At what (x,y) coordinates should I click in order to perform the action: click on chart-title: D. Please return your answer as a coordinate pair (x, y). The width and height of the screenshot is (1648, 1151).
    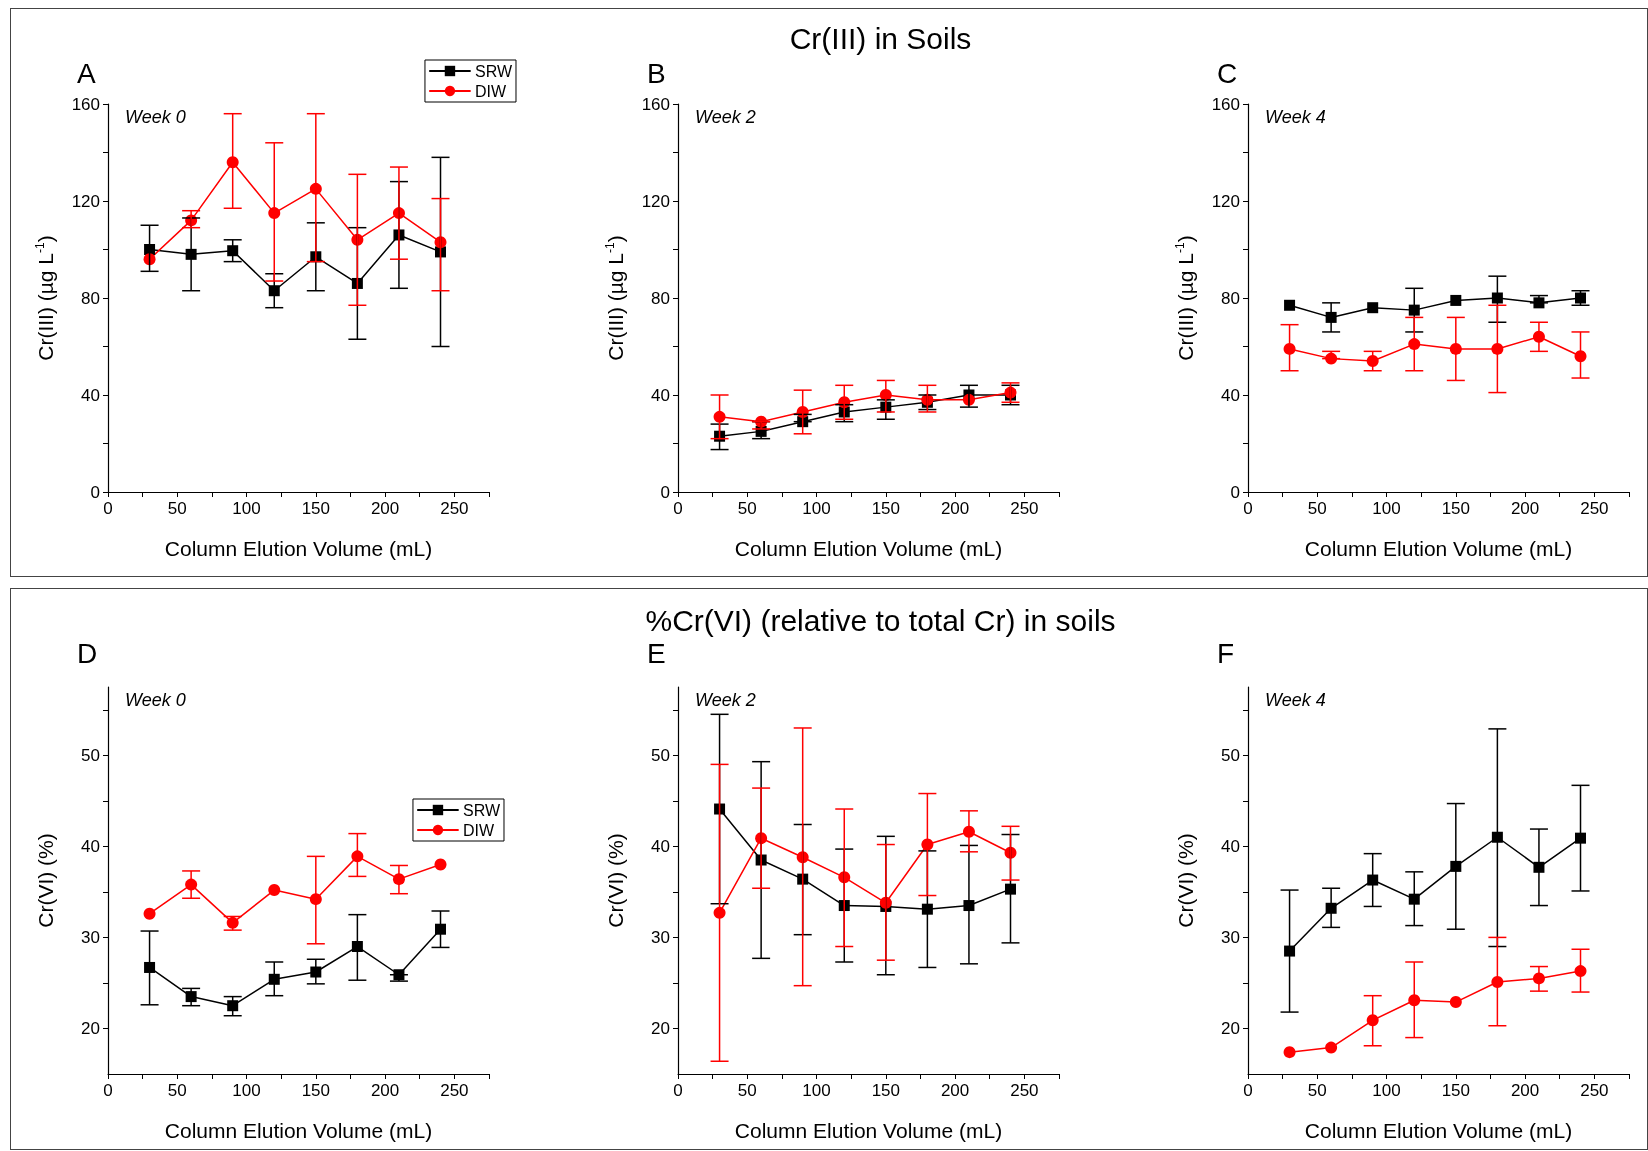
    Looking at the image, I should click on (87, 653).